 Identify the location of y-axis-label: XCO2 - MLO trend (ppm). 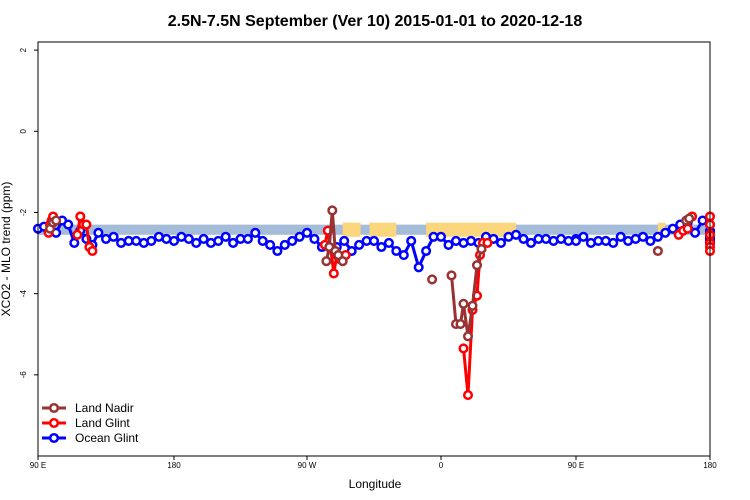
(6, 249).